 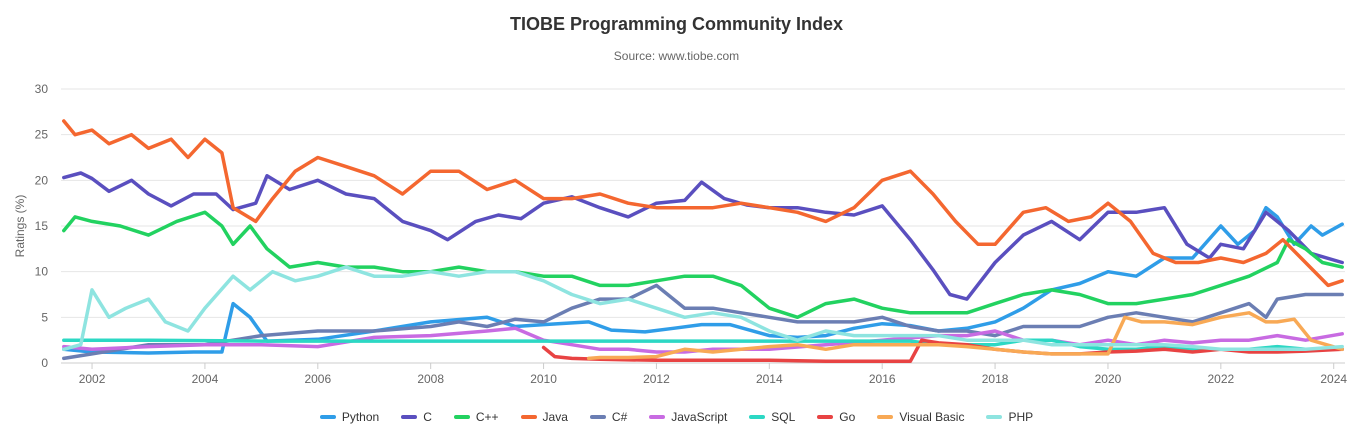 I want to click on x-tick-label: 2020, so click(x=1108, y=379).